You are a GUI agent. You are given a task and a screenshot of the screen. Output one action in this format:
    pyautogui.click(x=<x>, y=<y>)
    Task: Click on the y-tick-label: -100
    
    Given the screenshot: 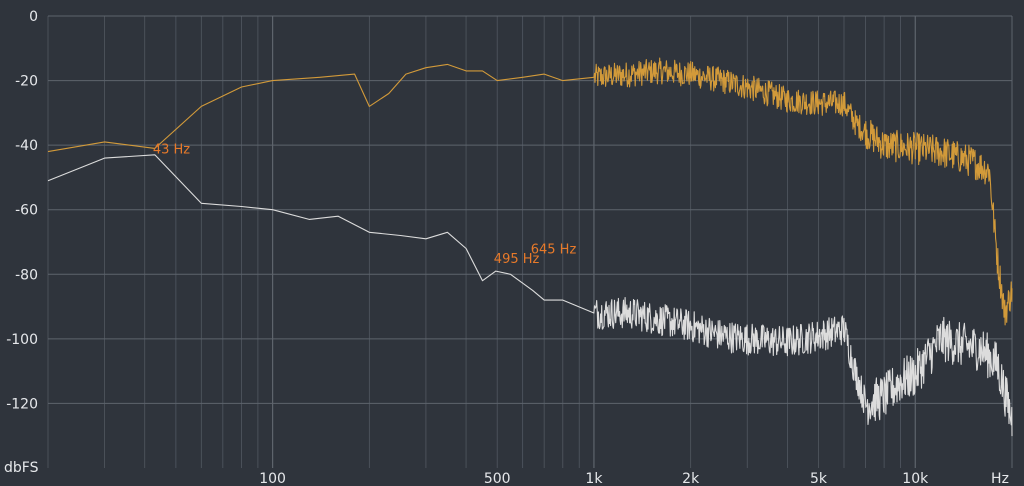 What is the action you would take?
    pyautogui.click(x=22, y=340)
    